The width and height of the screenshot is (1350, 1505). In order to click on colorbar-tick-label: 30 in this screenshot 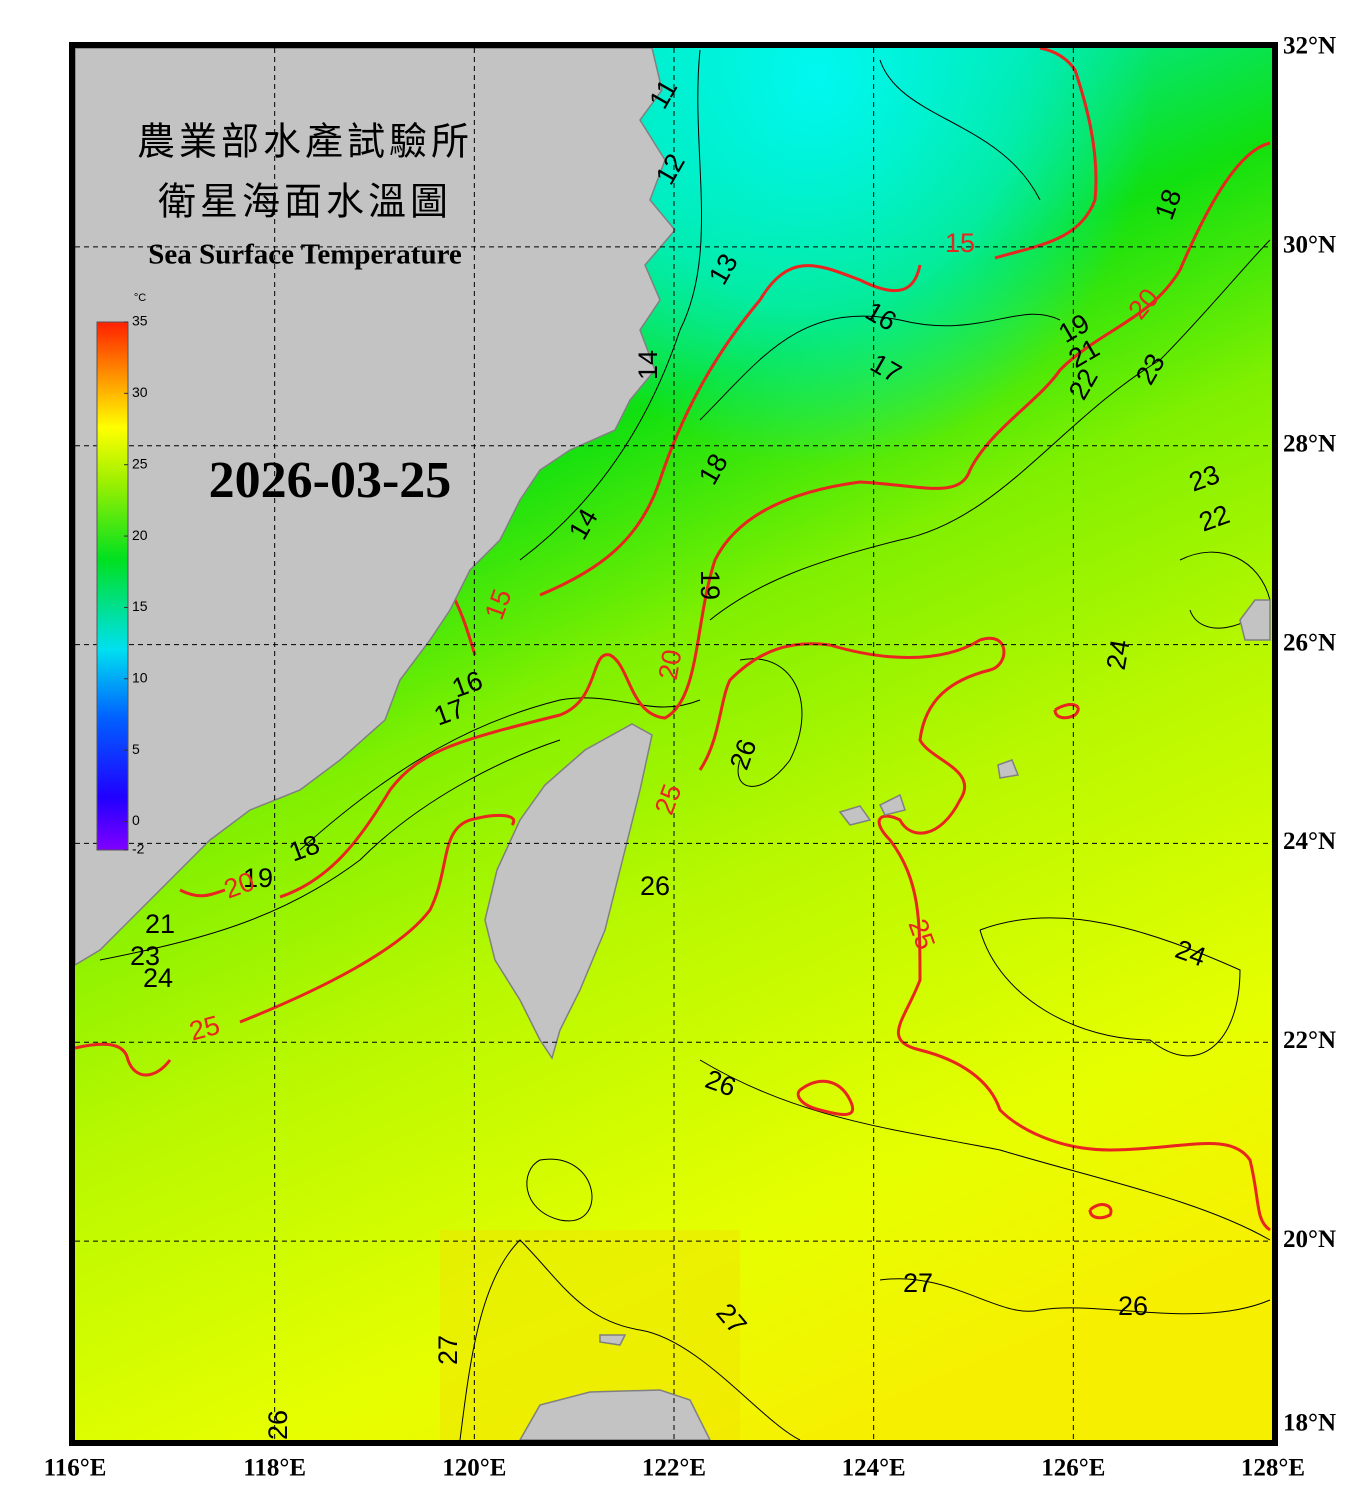, I will do `click(140, 392)`.